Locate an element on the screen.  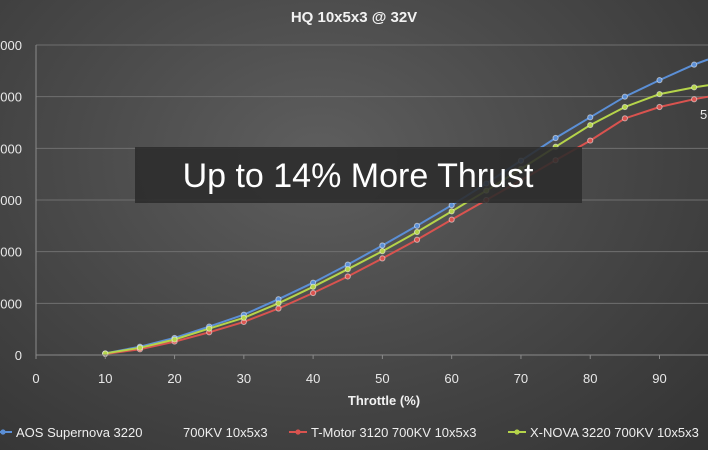
legend-label: T-Motor 3120 700KV 10x5x3 is located at coordinates (394, 432).